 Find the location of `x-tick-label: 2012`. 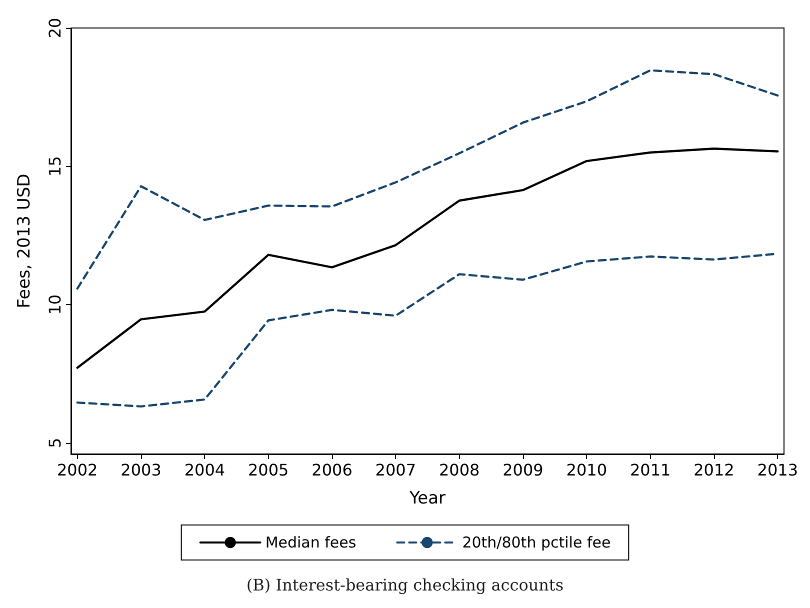

x-tick-label: 2012 is located at coordinates (714, 470).